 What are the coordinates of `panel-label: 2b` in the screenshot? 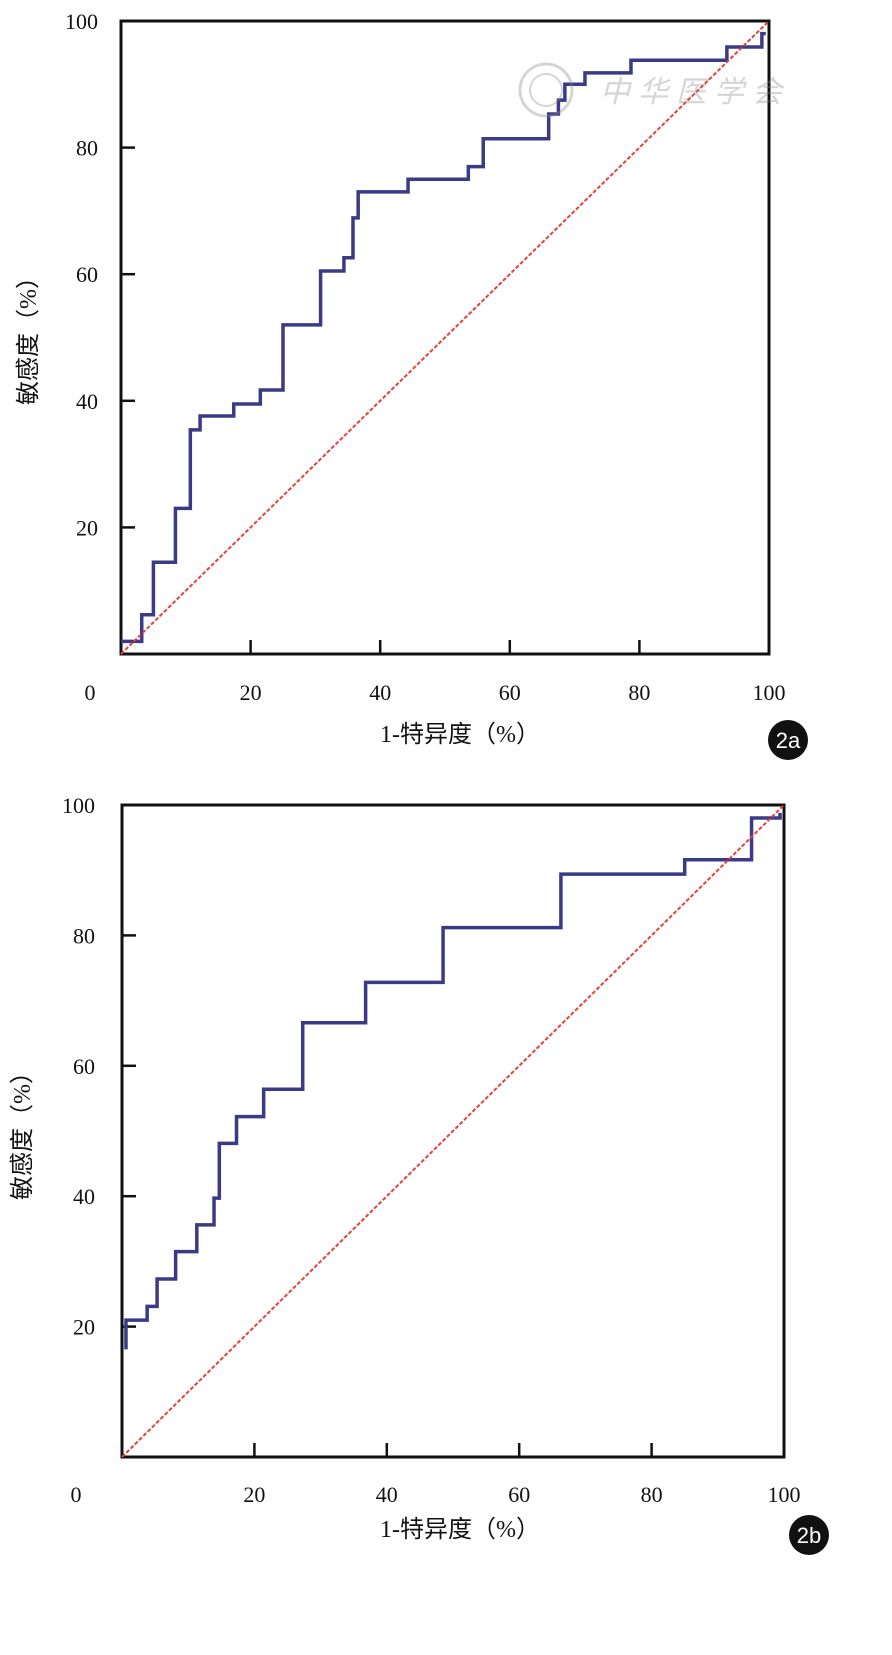 It's located at (809, 1535).